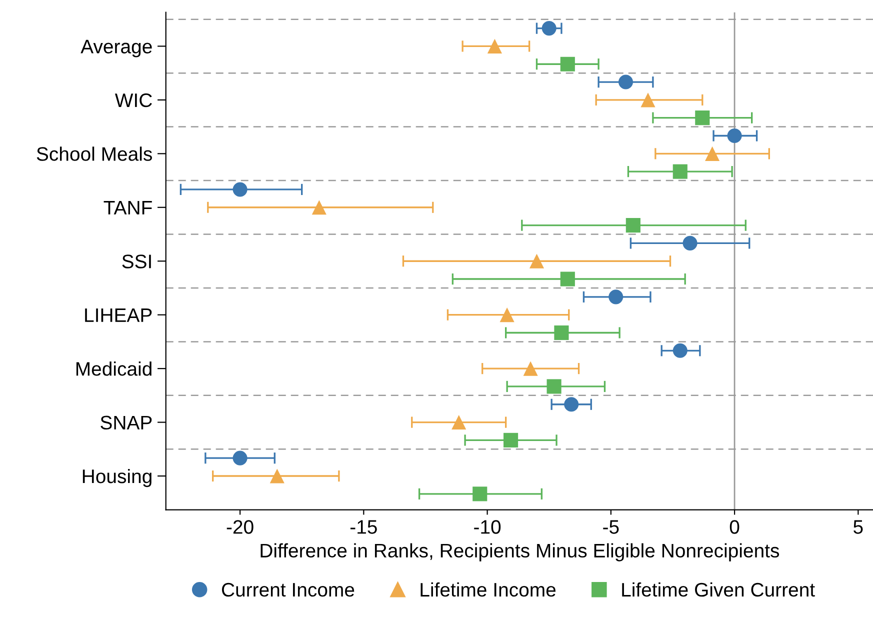  I want to click on y-tick-label: SSI, so click(136, 261).